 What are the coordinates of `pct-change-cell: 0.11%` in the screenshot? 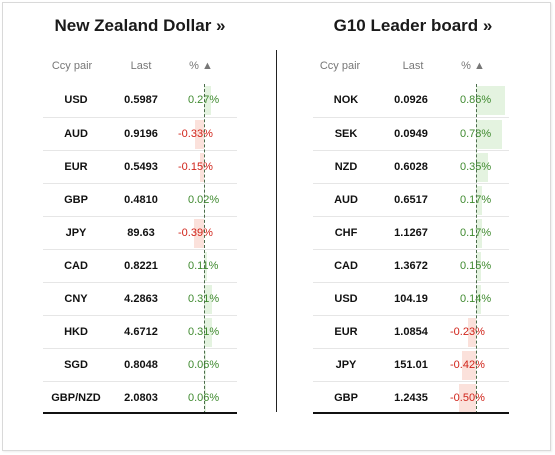 It's located at (203, 266).